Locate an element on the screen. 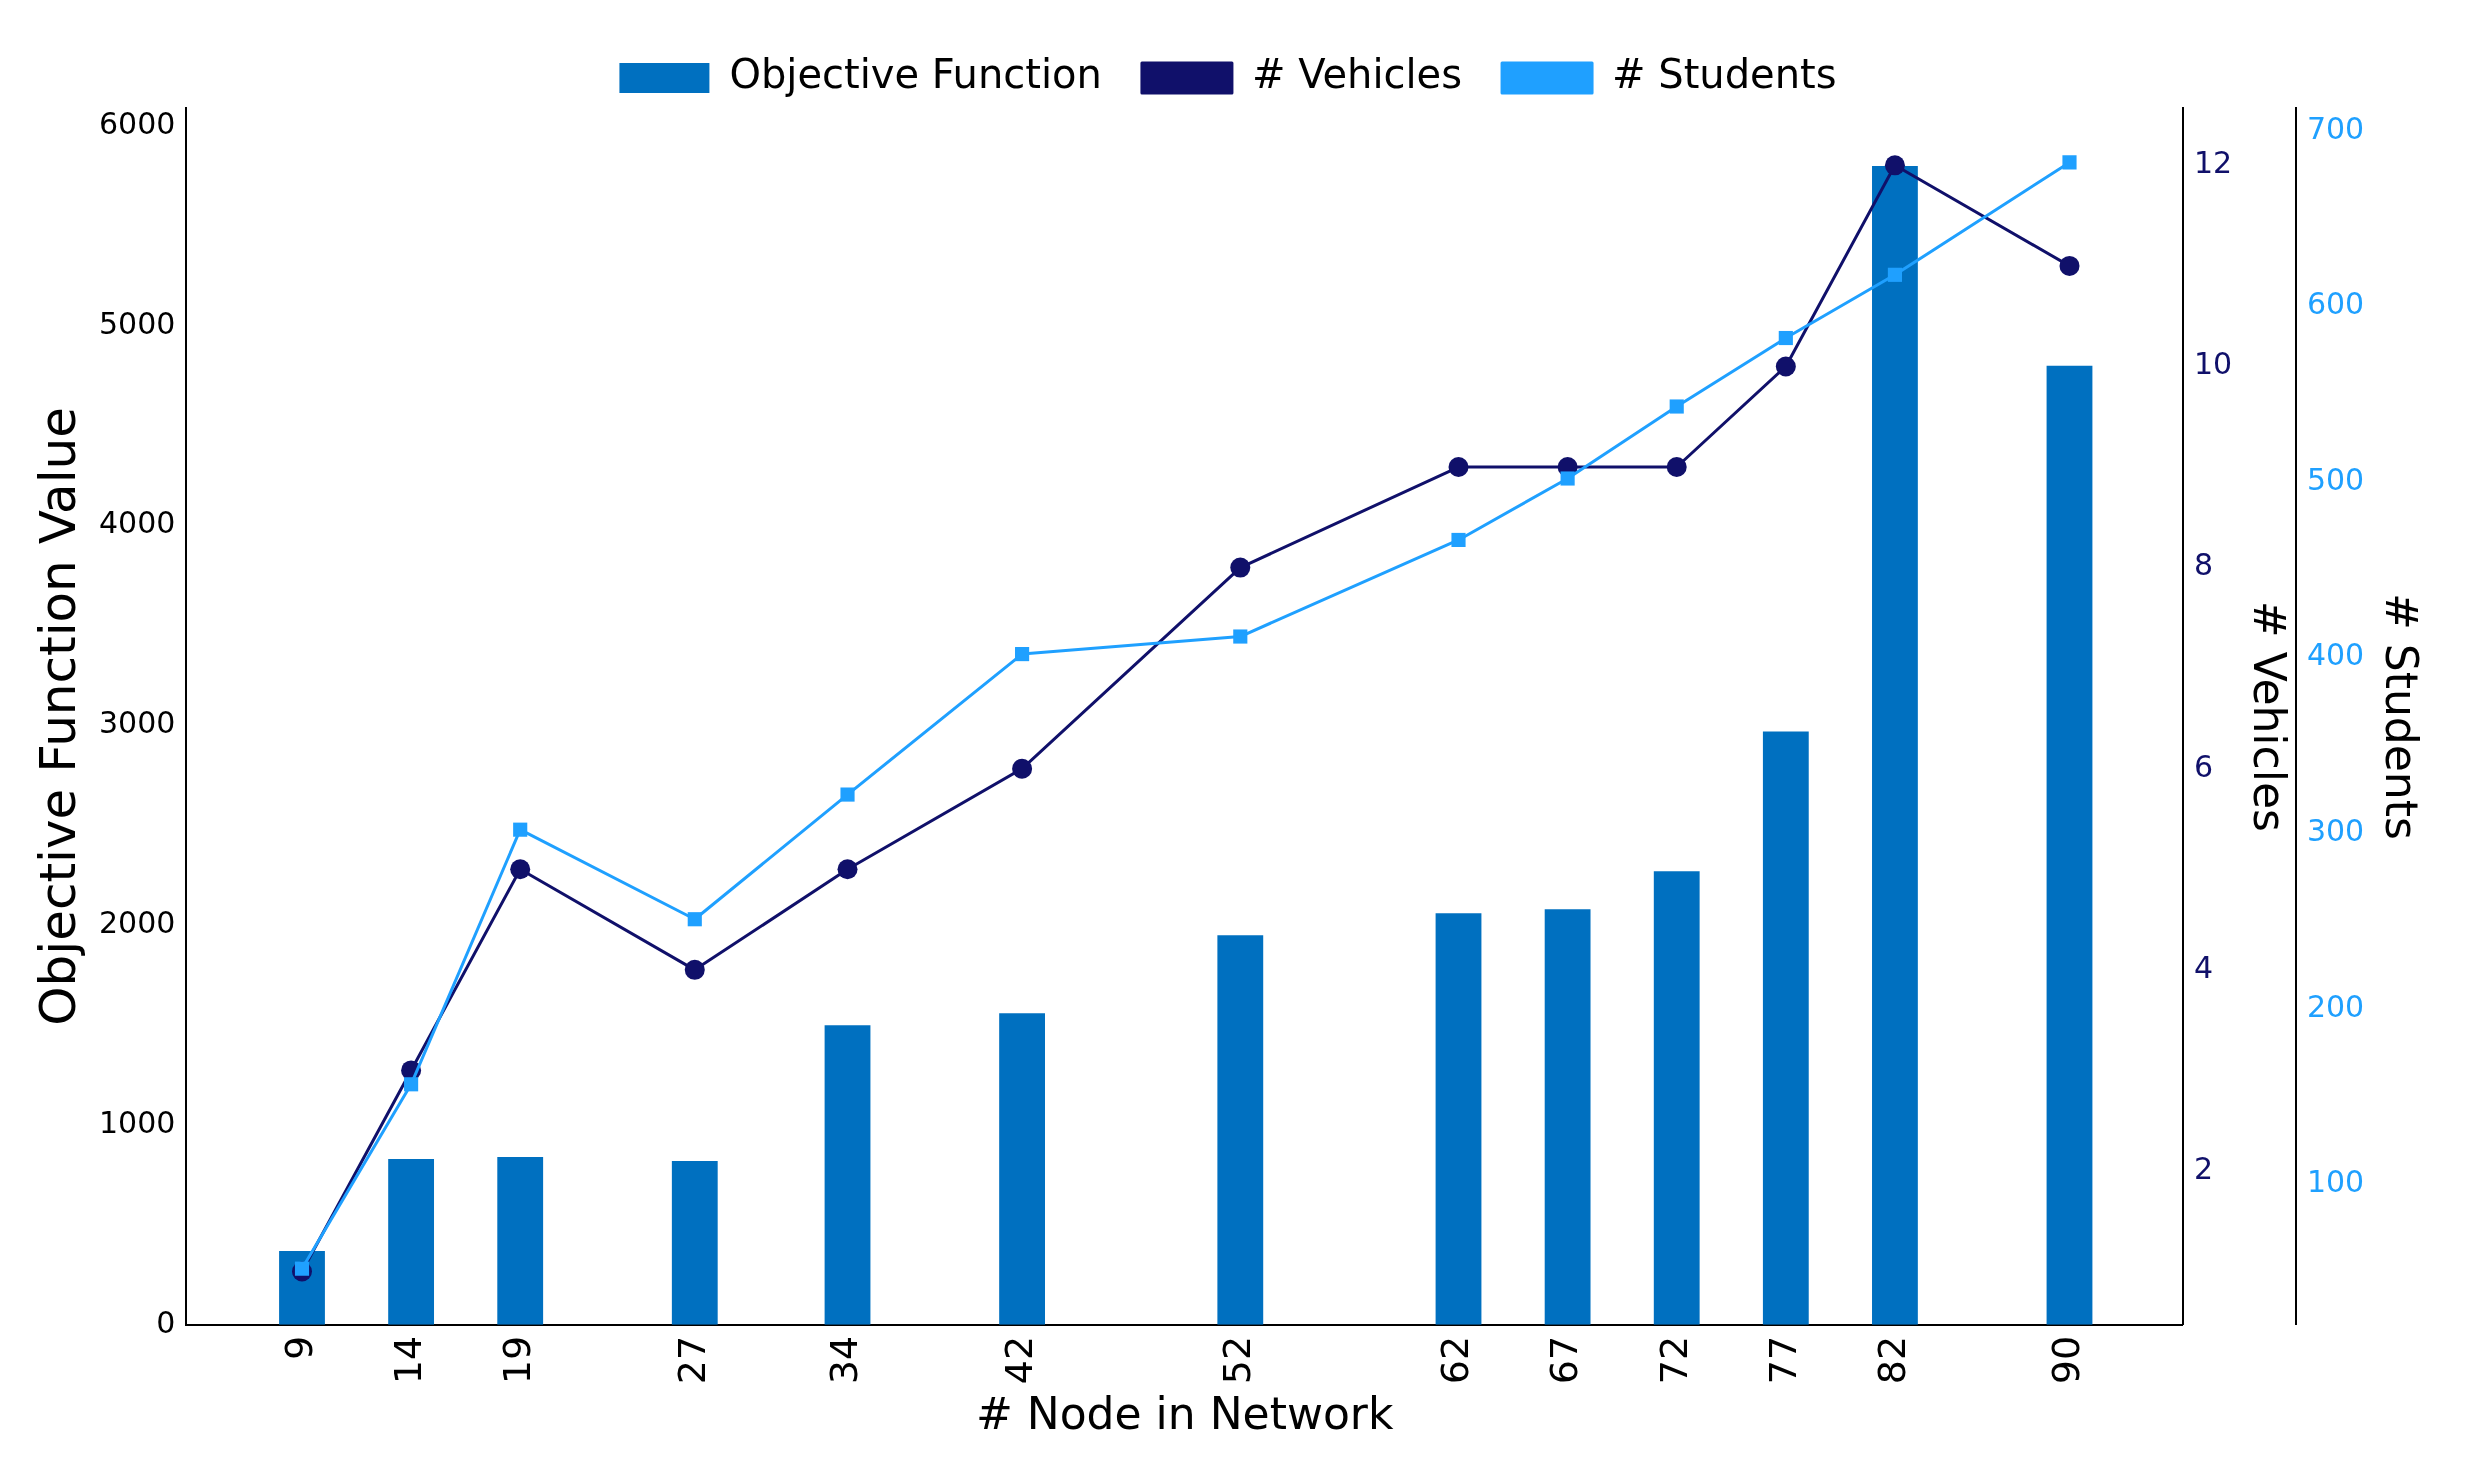 The width and height of the screenshot is (2473, 1482). legend-label: # Students is located at coordinates (1724, 74).